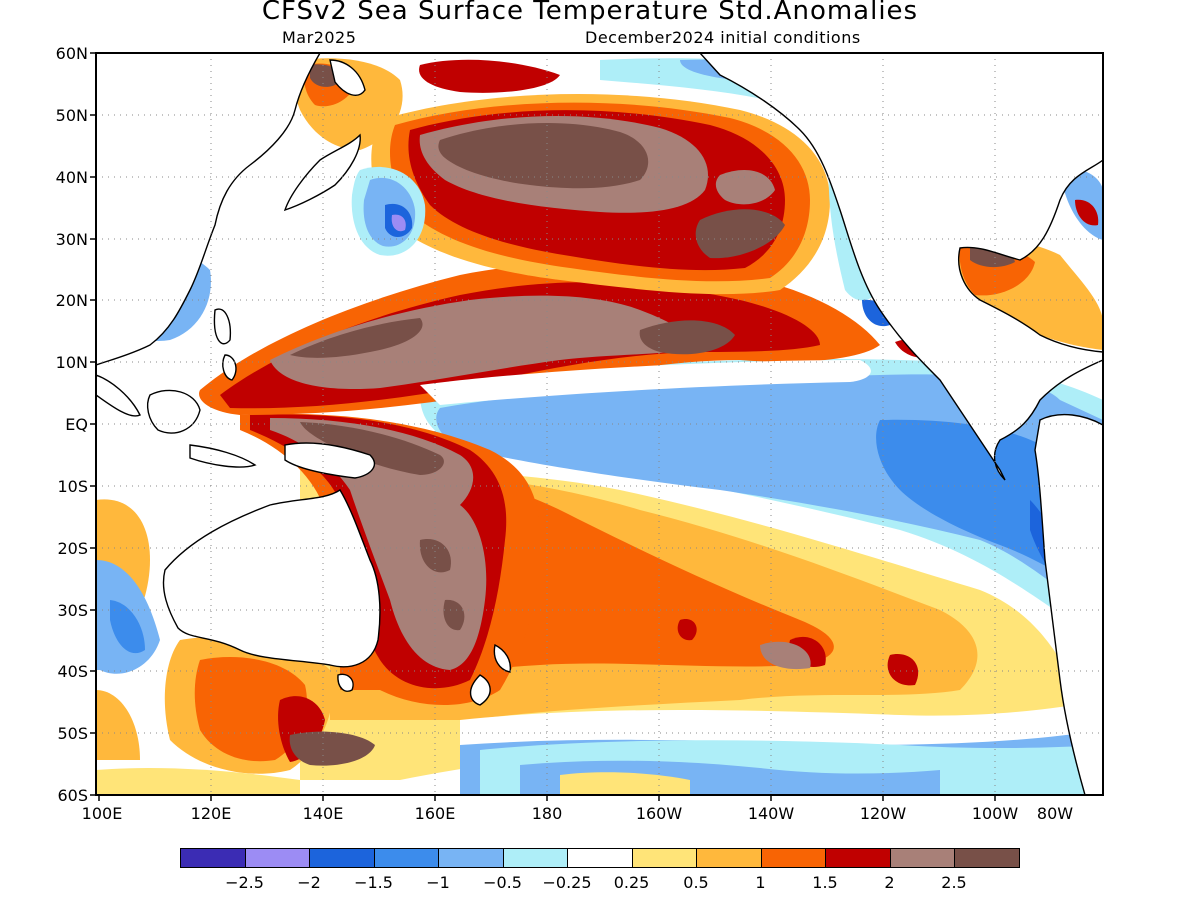 This screenshot has height=900, width=1200. Describe the element at coordinates (71, 53) in the screenshot. I see `lat-label: 60N` at that location.